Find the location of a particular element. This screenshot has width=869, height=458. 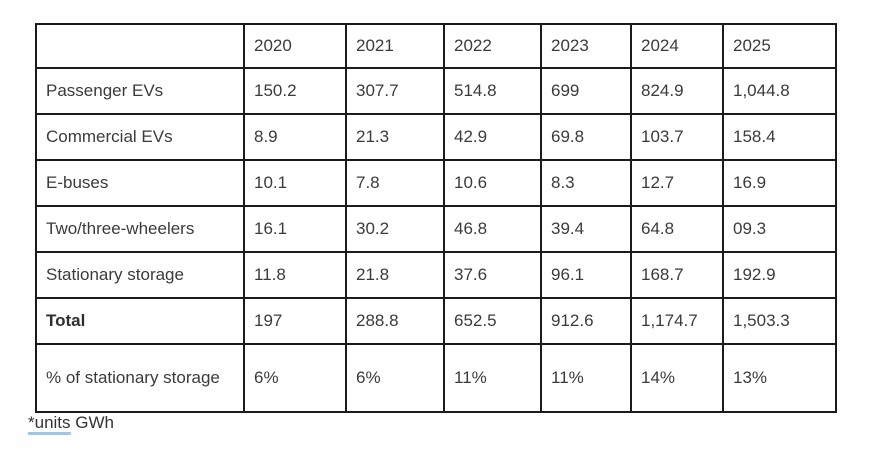

value-cell: 824.9 is located at coordinates (677, 91).